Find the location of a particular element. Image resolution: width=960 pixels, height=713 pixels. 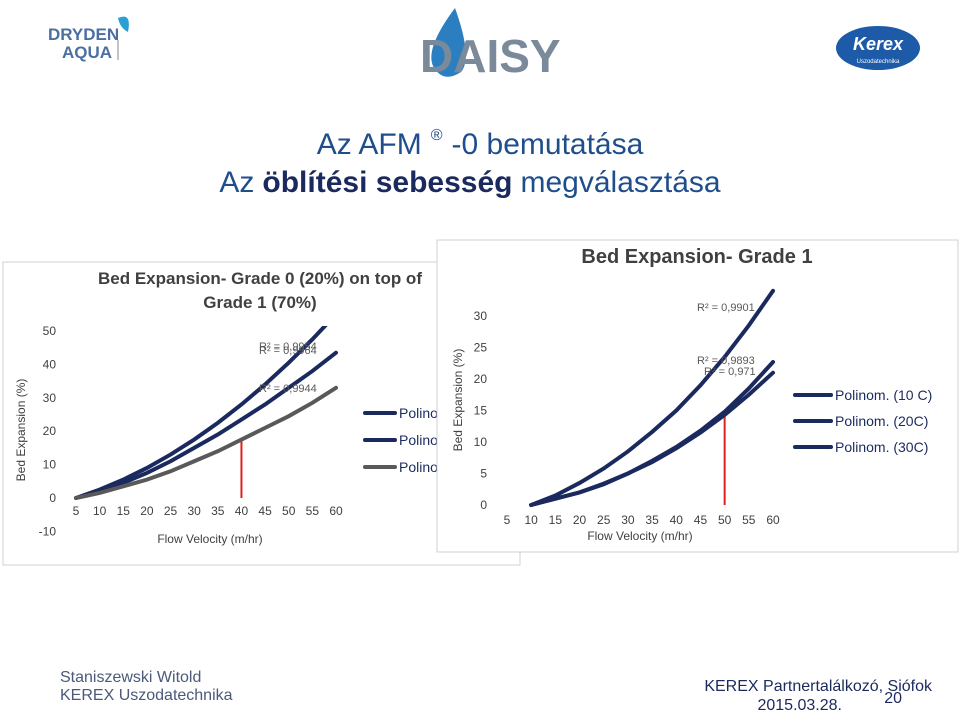

annotation: R² = 0,9901 is located at coordinates (726, 308).